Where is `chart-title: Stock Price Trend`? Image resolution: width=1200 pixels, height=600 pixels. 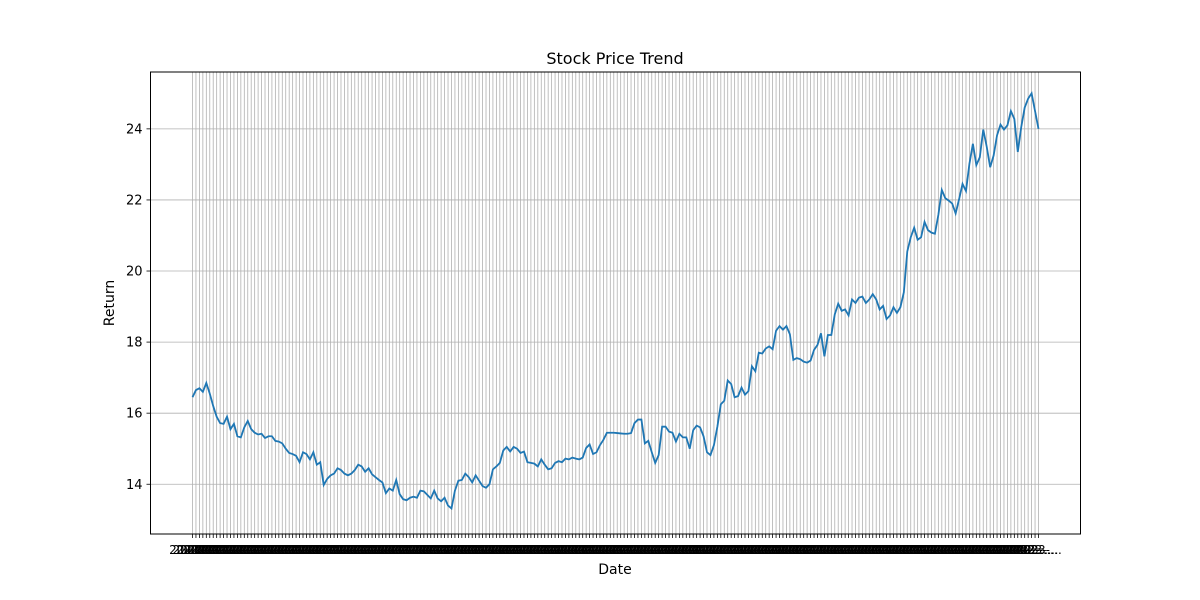
chart-title: Stock Price Trend is located at coordinates (614, 58).